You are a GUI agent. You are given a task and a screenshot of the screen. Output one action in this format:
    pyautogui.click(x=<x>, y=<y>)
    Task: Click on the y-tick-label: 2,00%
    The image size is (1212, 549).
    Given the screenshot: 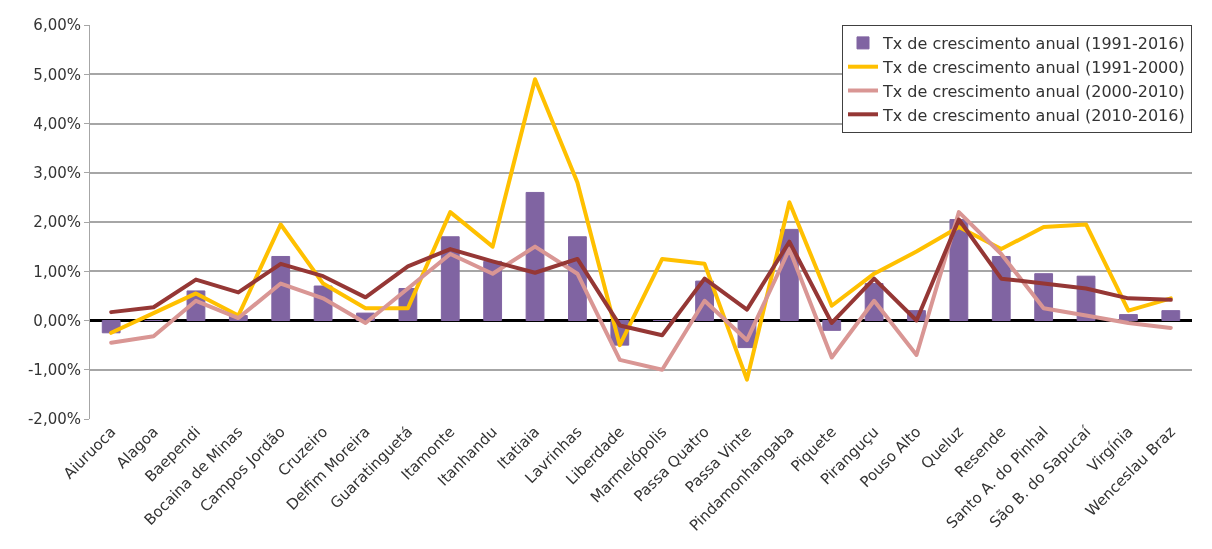 What is the action you would take?
    pyautogui.click(x=57, y=222)
    